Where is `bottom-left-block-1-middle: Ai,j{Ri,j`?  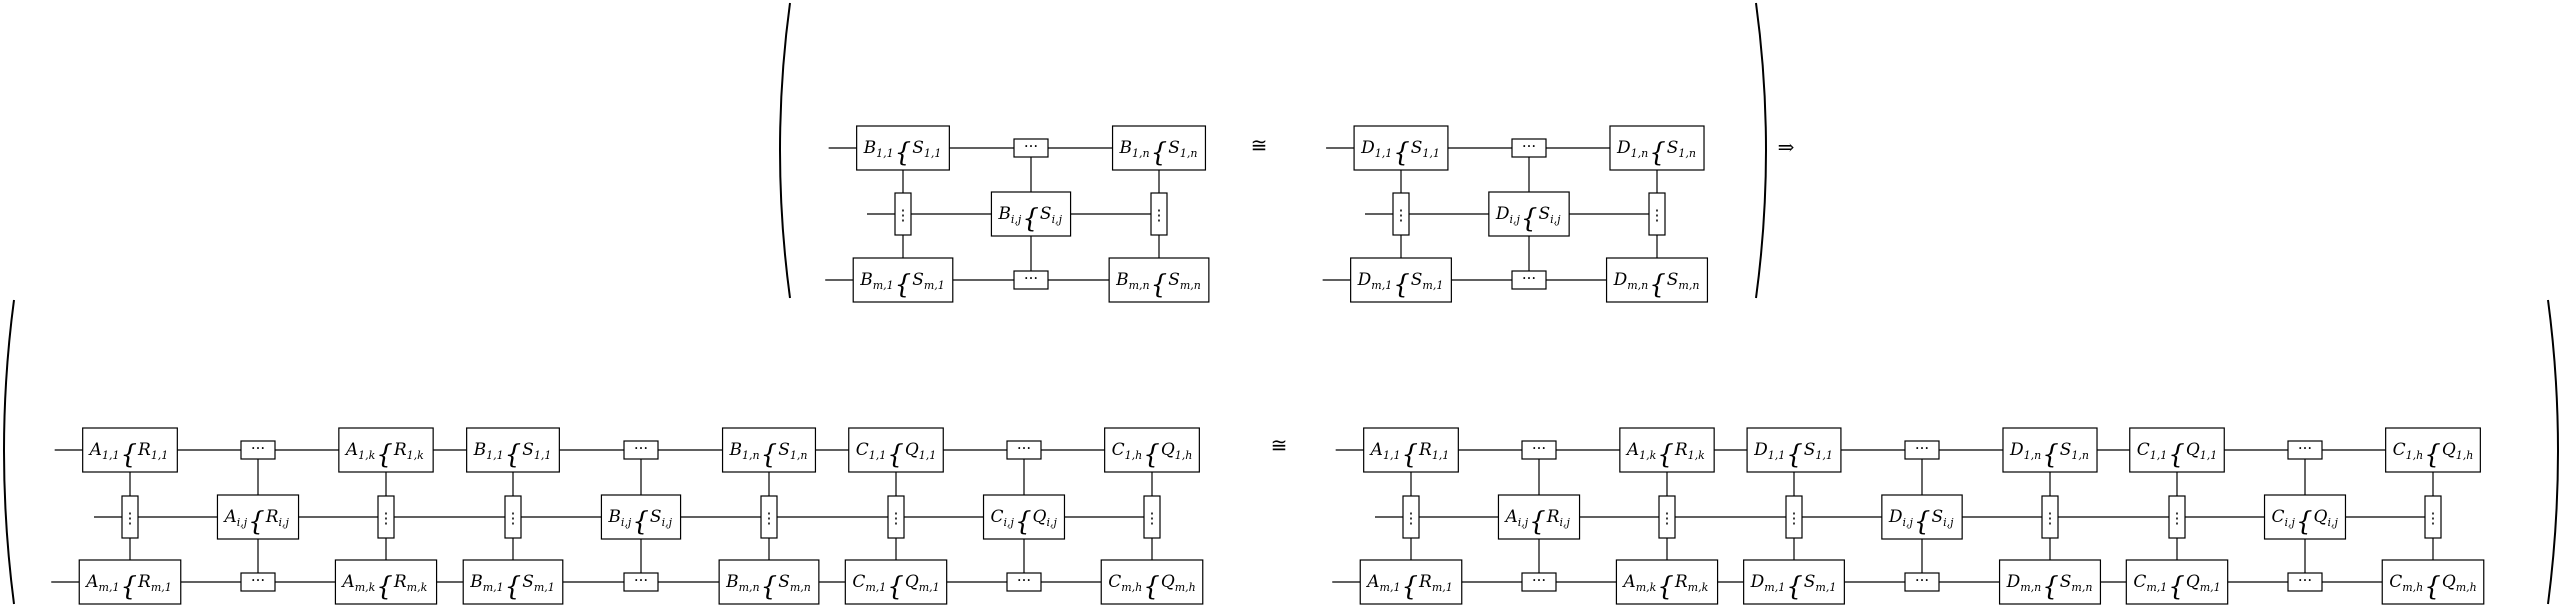 bottom-left-block-1-middle: Ai,j{Ri,j is located at coordinates (258, 517).